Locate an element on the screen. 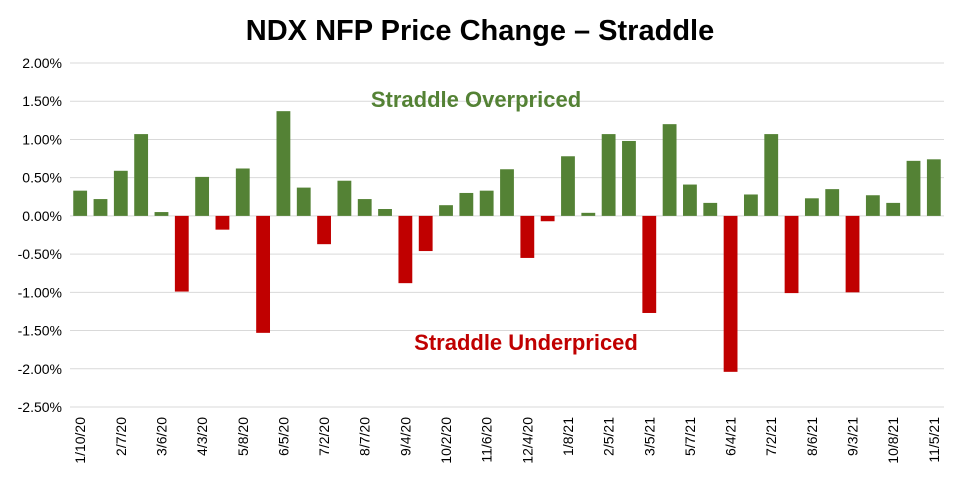 The image size is (967, 479). x-tick-label: 7/2/20 is located at coordinates (324, 436).